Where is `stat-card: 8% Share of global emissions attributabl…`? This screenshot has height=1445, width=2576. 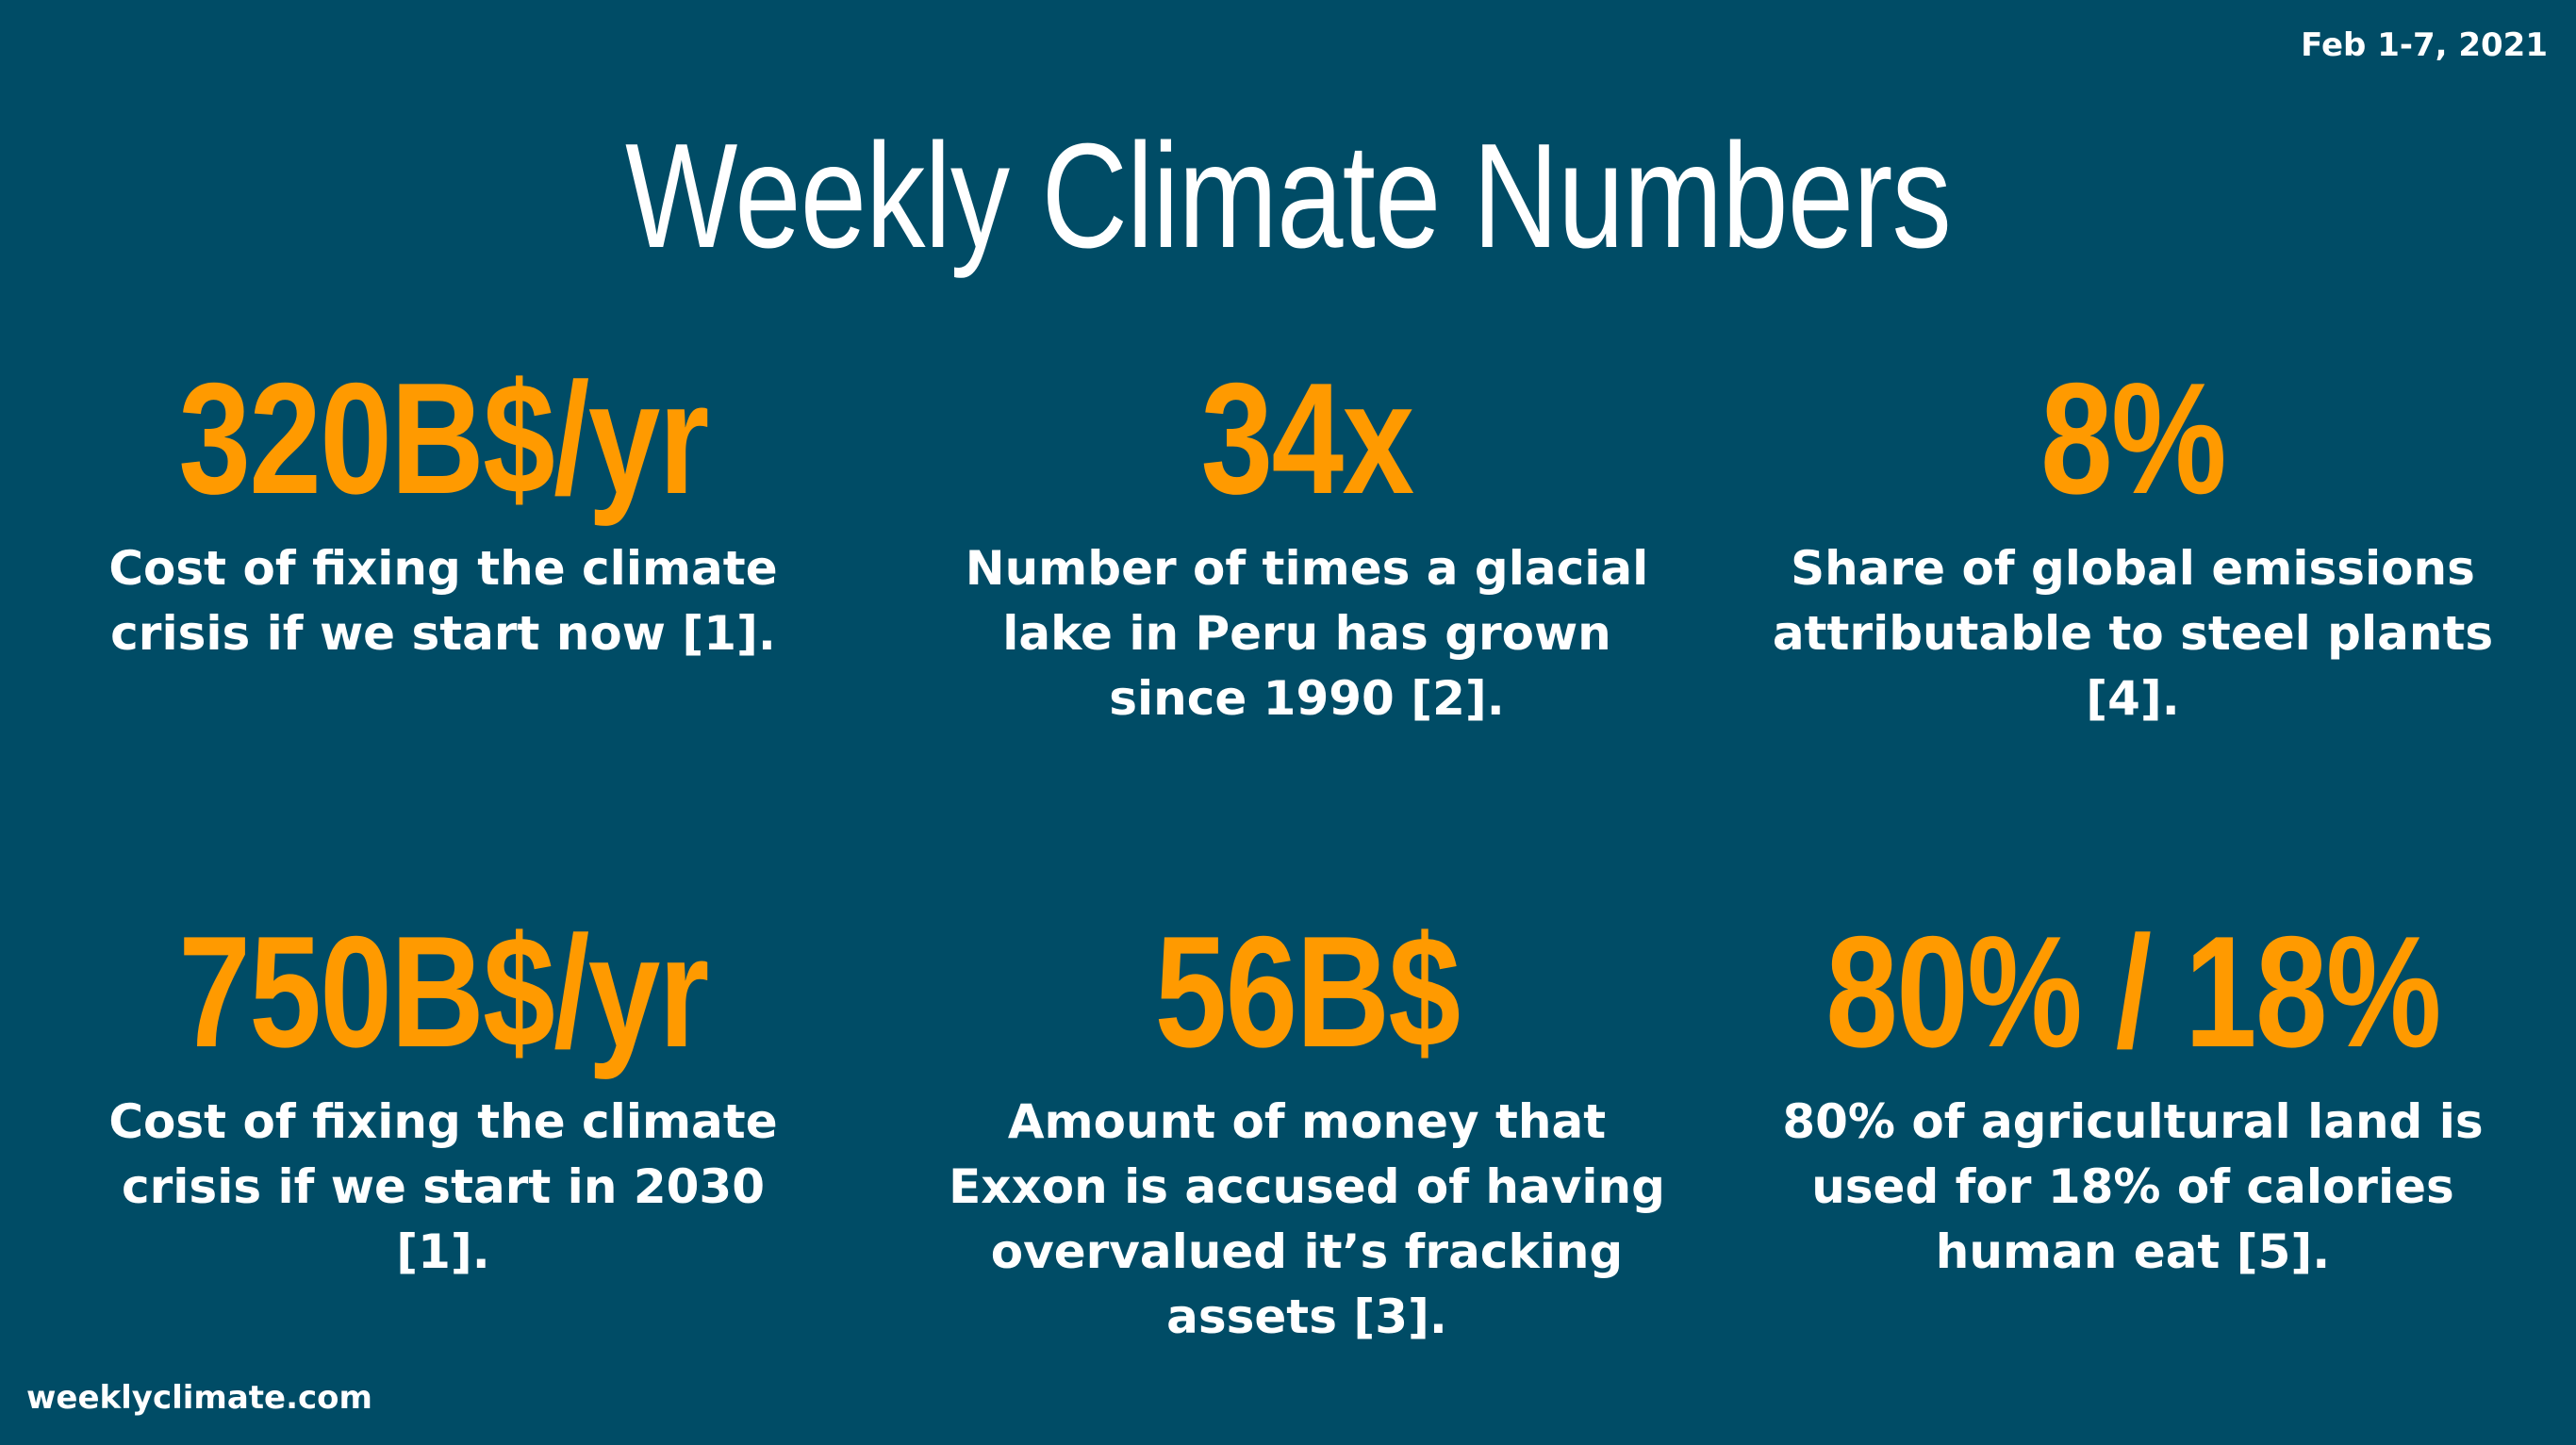
stat-card: 8% Share of global emissions attributabl… is located at coordinates (2132, 542).